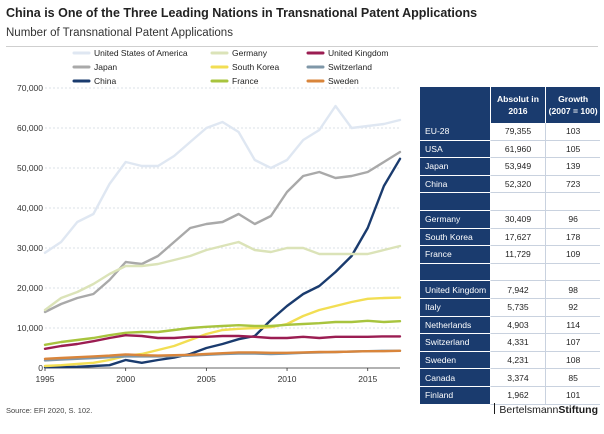 Image resolution: width=604 pixels, height=434 pixels. What do you see at coordinates (455, 290) in the screenshot?
I see `row-name: United Kingdom` at bounding box center [455, 290].